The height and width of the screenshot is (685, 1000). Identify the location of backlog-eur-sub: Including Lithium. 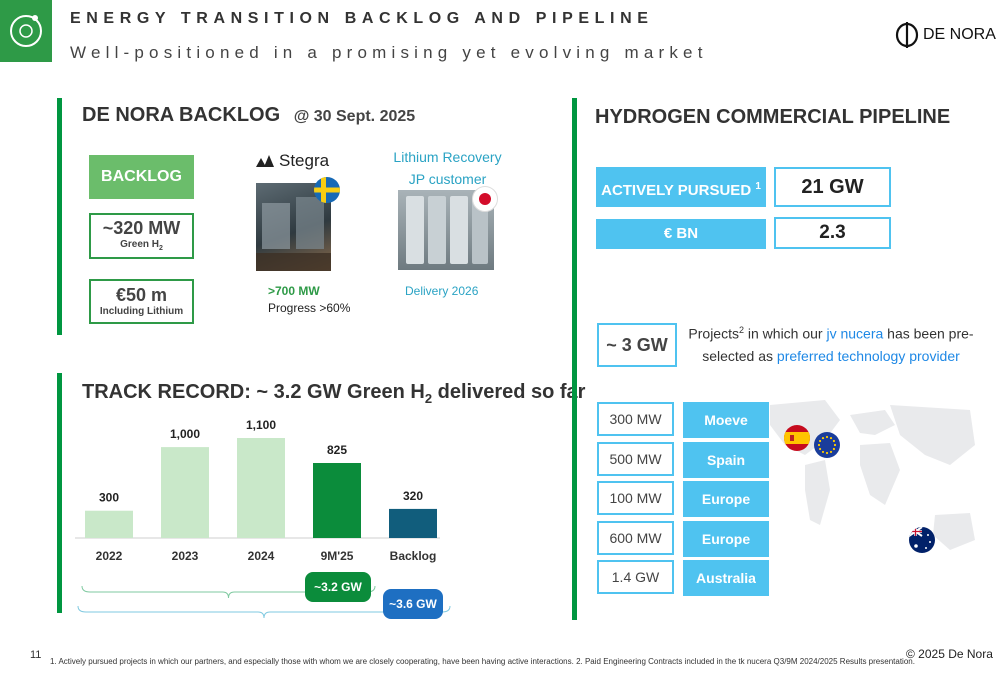
(141, 311).